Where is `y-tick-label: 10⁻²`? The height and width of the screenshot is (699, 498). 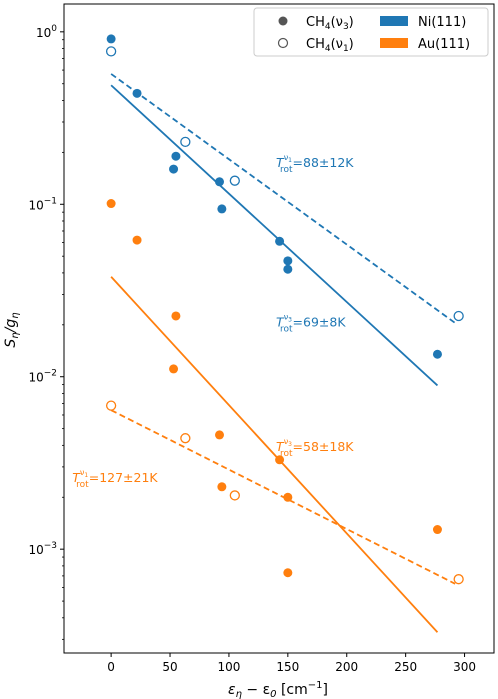
y-tick-label: 10⁻² is located at coordinates (42, 377).